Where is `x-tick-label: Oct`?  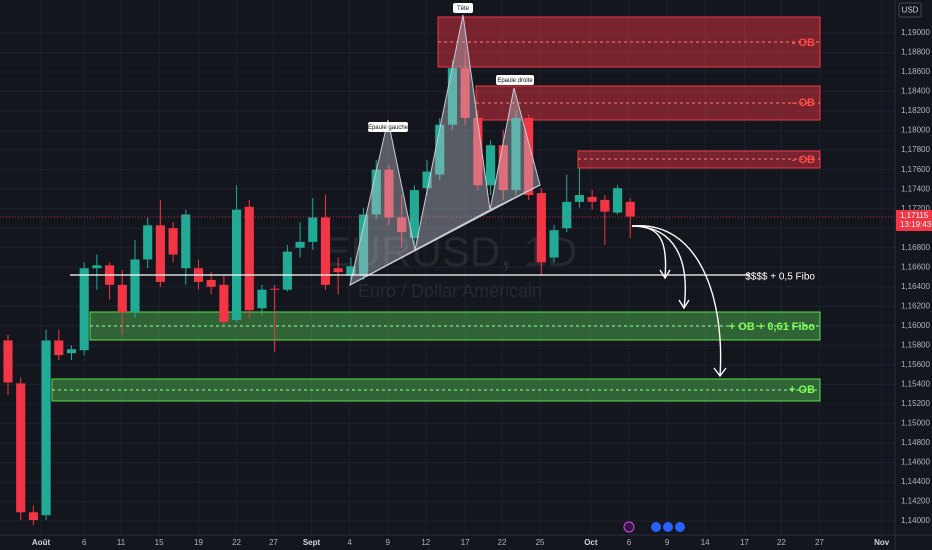 x-tick-label: Oct is located at coordinates (591, 542).